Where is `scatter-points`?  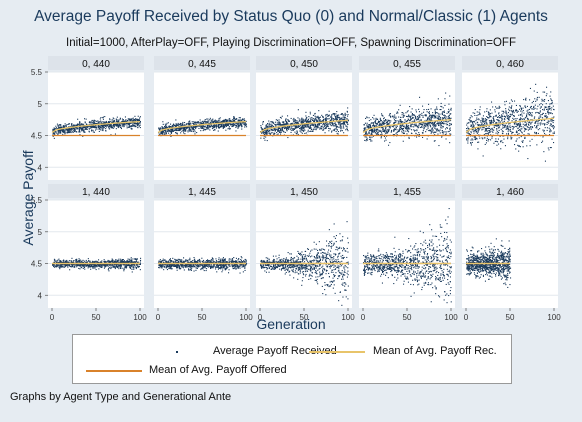 scatter-points is located at coordinates (407, 119).